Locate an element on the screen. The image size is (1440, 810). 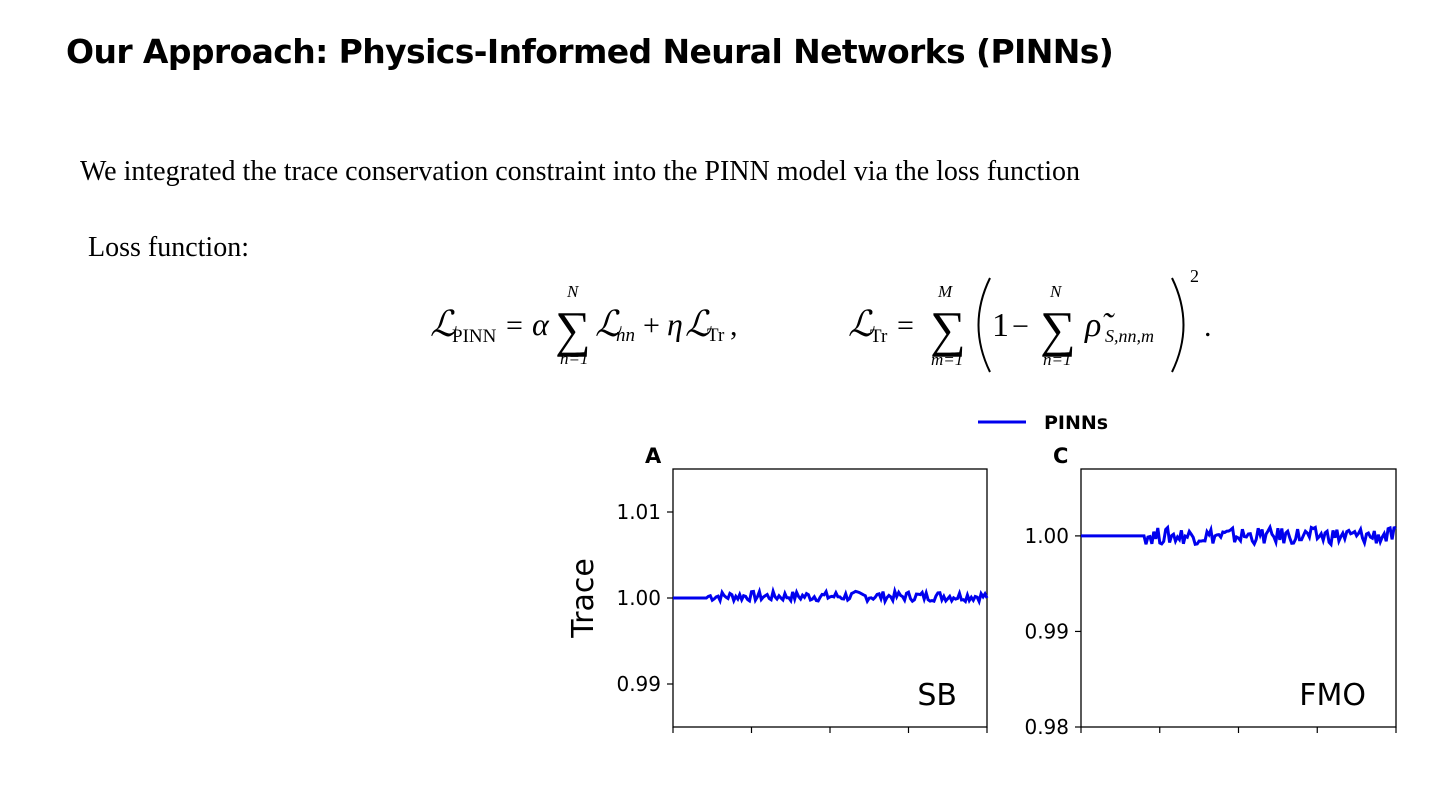
sum-upper-limit-n: N is located at coordinates (1056, 291).